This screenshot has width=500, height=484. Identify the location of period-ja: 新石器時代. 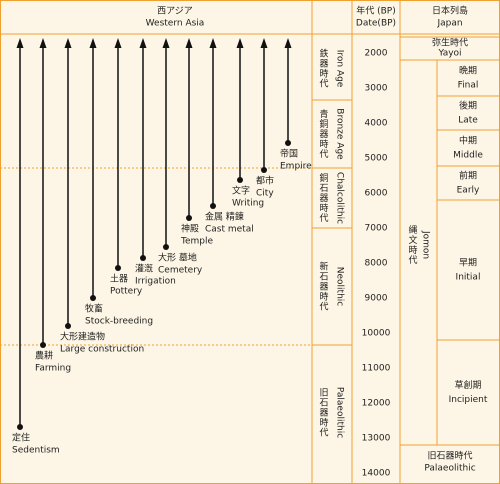
(323, 285).